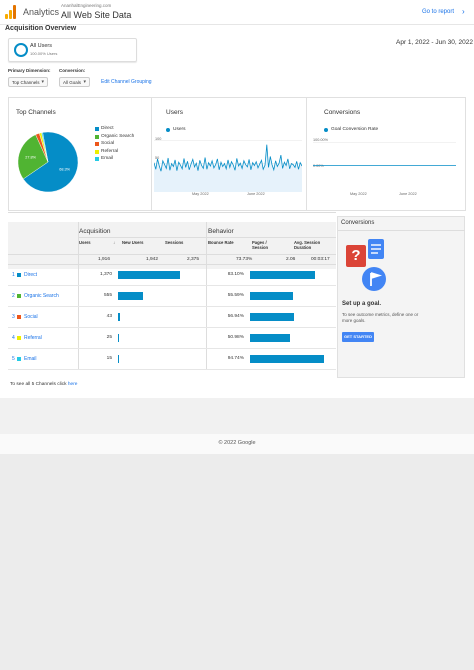  I want to click on table-row: 3 Social 43 56.94%, so click(172, 317).